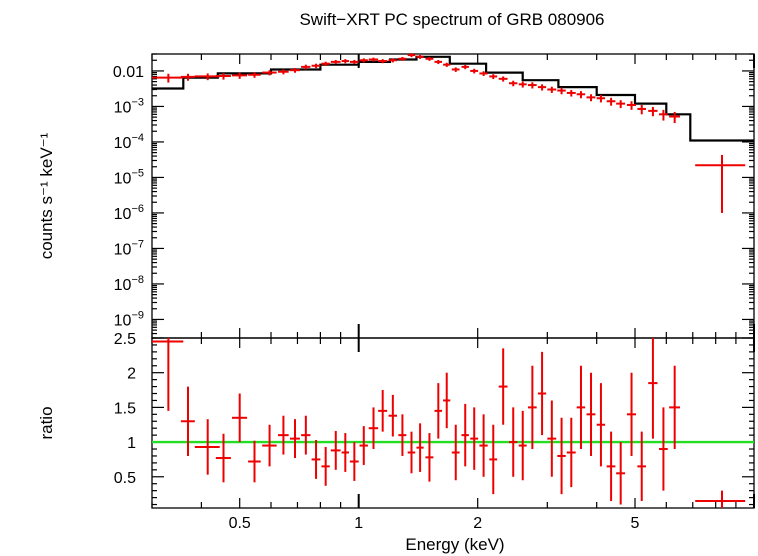  What do you see at coordinates (129, 106) in the screenshot?
I see `y-tick-label: 10⁻³` at bounding box center [129, 106].